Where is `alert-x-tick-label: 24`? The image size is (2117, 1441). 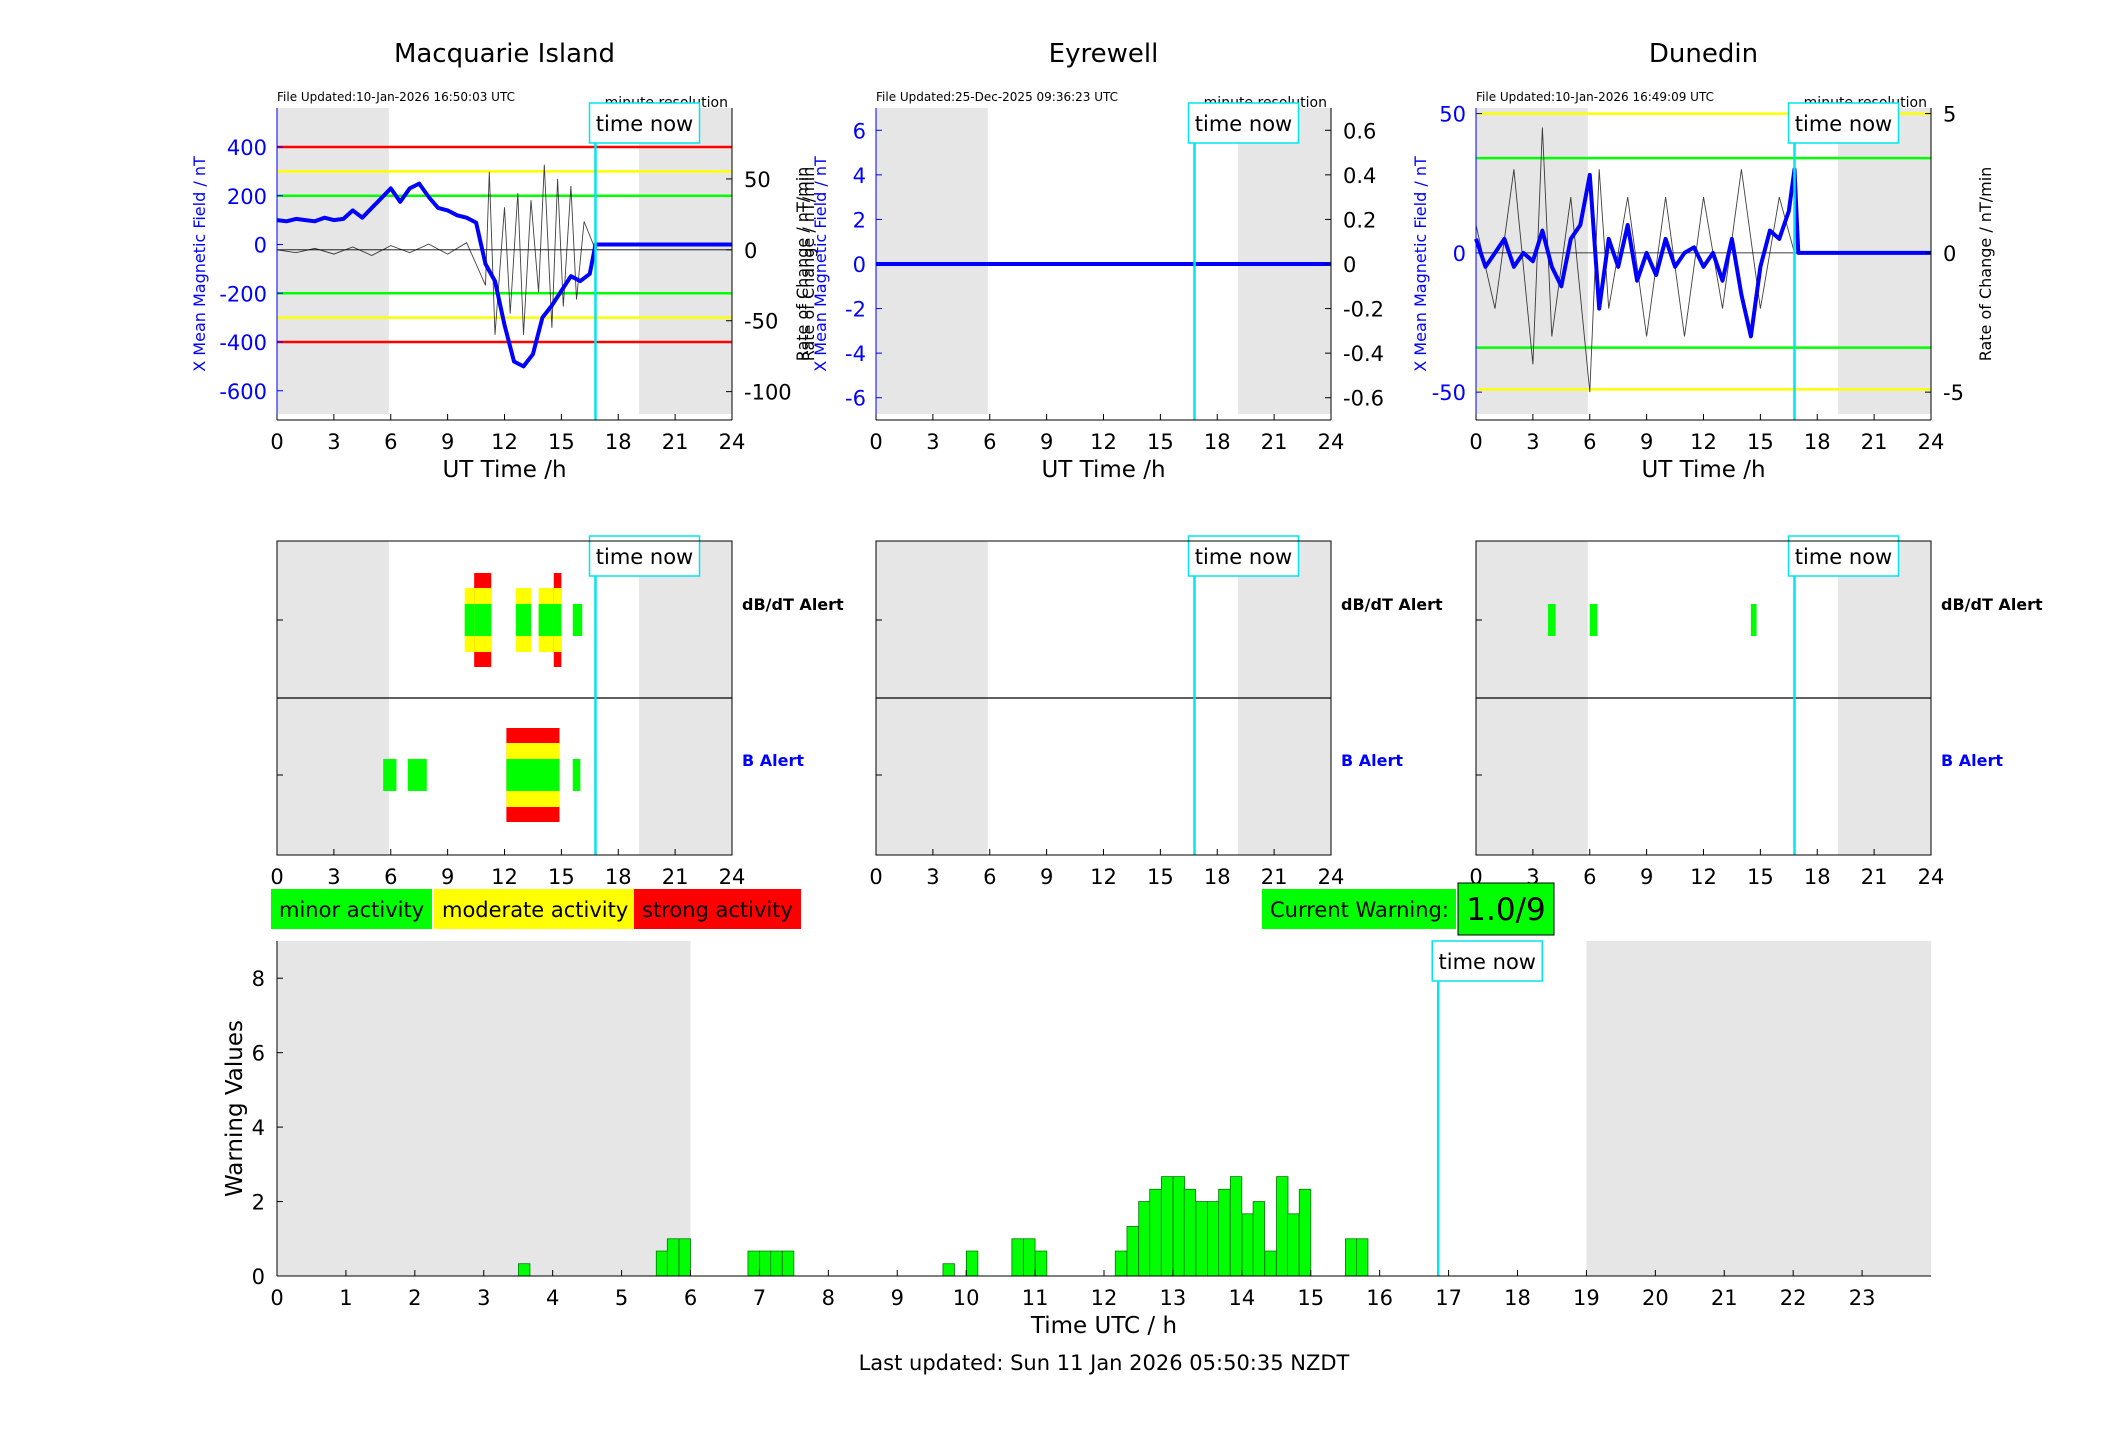 alert-x-tick-label: 24 is located at coordinates (1331, 877).